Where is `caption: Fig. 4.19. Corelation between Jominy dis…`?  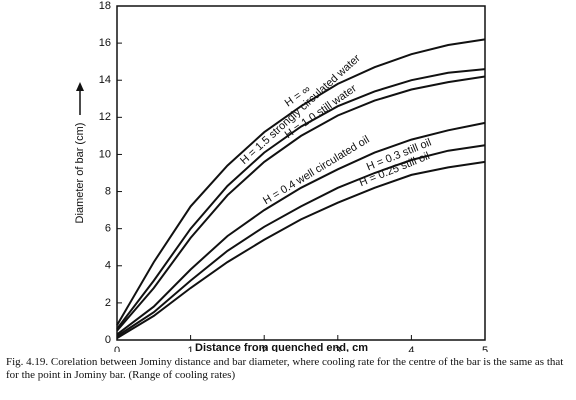
caption: Fig. 4.19. Corelation between Jominy dis… is located at coordinates (285, 368).